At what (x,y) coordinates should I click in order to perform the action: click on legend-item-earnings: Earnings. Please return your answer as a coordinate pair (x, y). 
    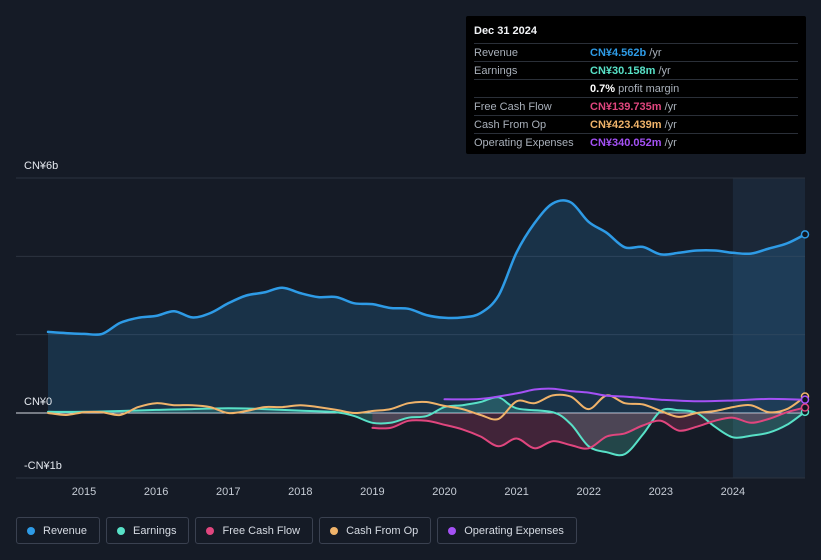
    Looking at the image, I should click on (148, 530).